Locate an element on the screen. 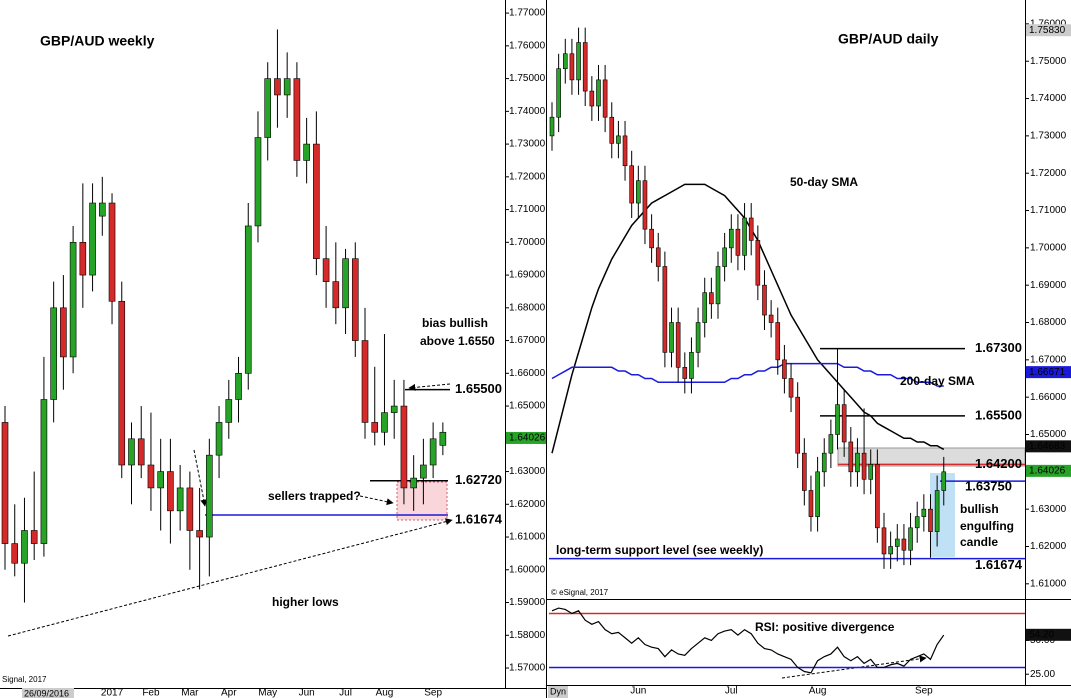  price-tag-label: 54.20 is located at coordinates (1041, 634).